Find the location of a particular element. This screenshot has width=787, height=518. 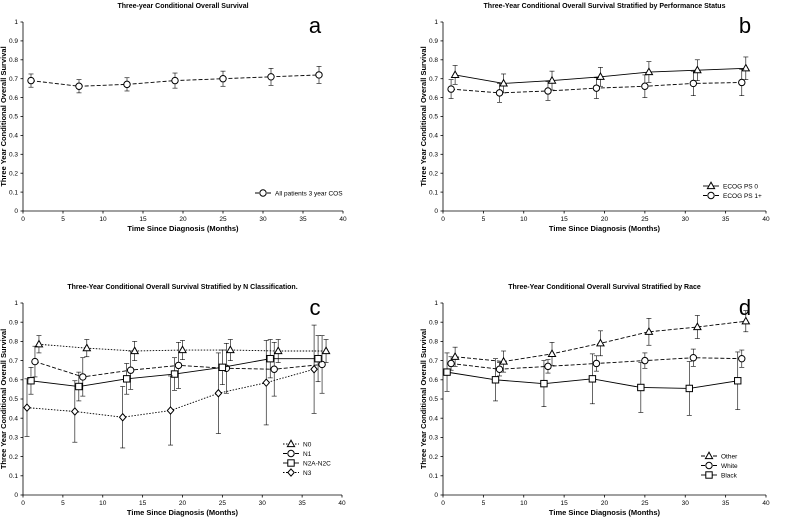

legend: All patients 3 year COS is located at coordinates (299, 193).